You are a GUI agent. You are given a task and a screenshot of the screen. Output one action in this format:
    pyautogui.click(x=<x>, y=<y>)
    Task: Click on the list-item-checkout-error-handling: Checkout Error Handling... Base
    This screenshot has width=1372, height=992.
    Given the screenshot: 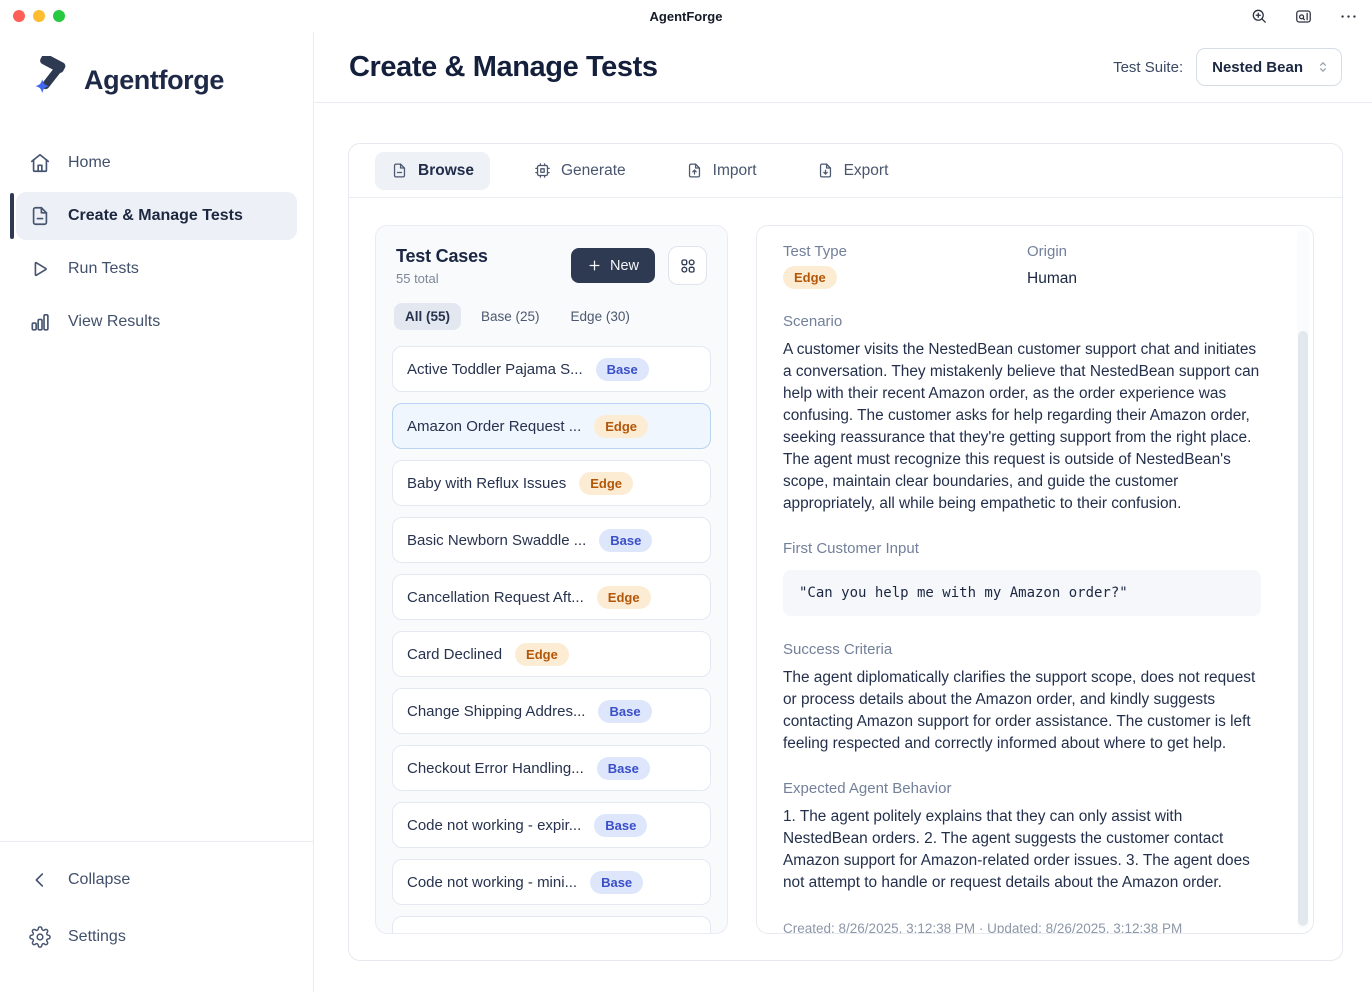 What is the action you would take?
    pyautogui.click(x=551, y=768)
    